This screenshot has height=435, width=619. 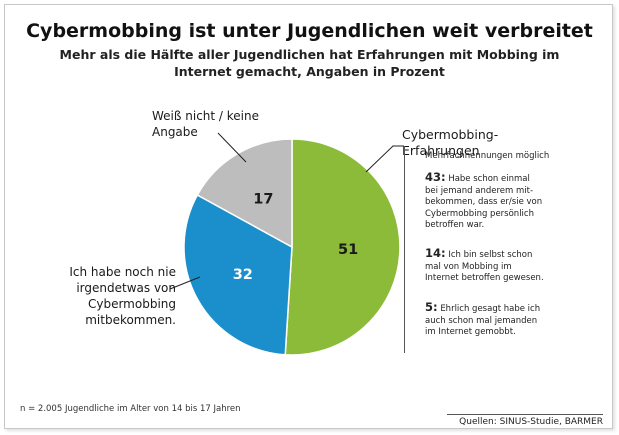 I want to click on details-panel, so click(x=479, y=249).